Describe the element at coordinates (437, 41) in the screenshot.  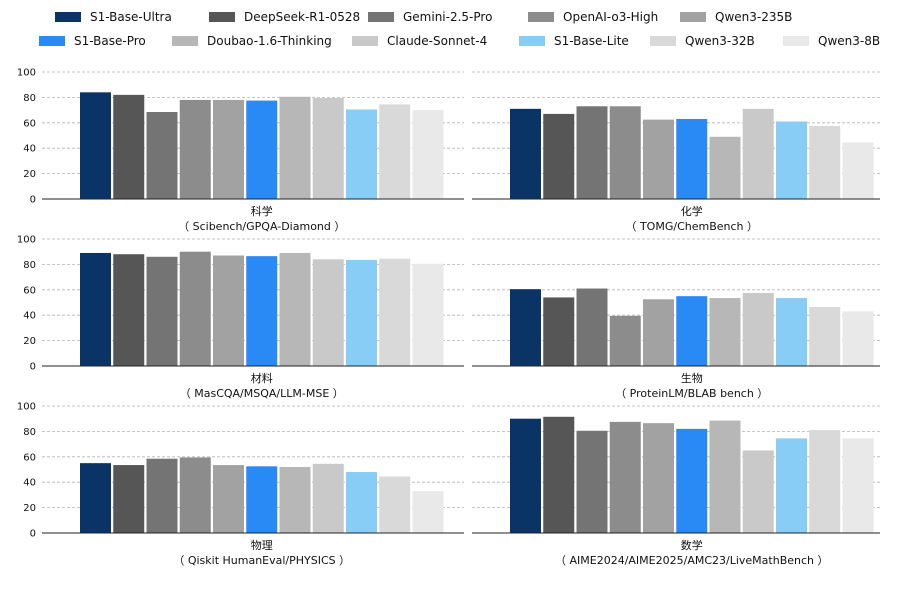
I see `legend-label: Claude-Sonnet-4` at that location.